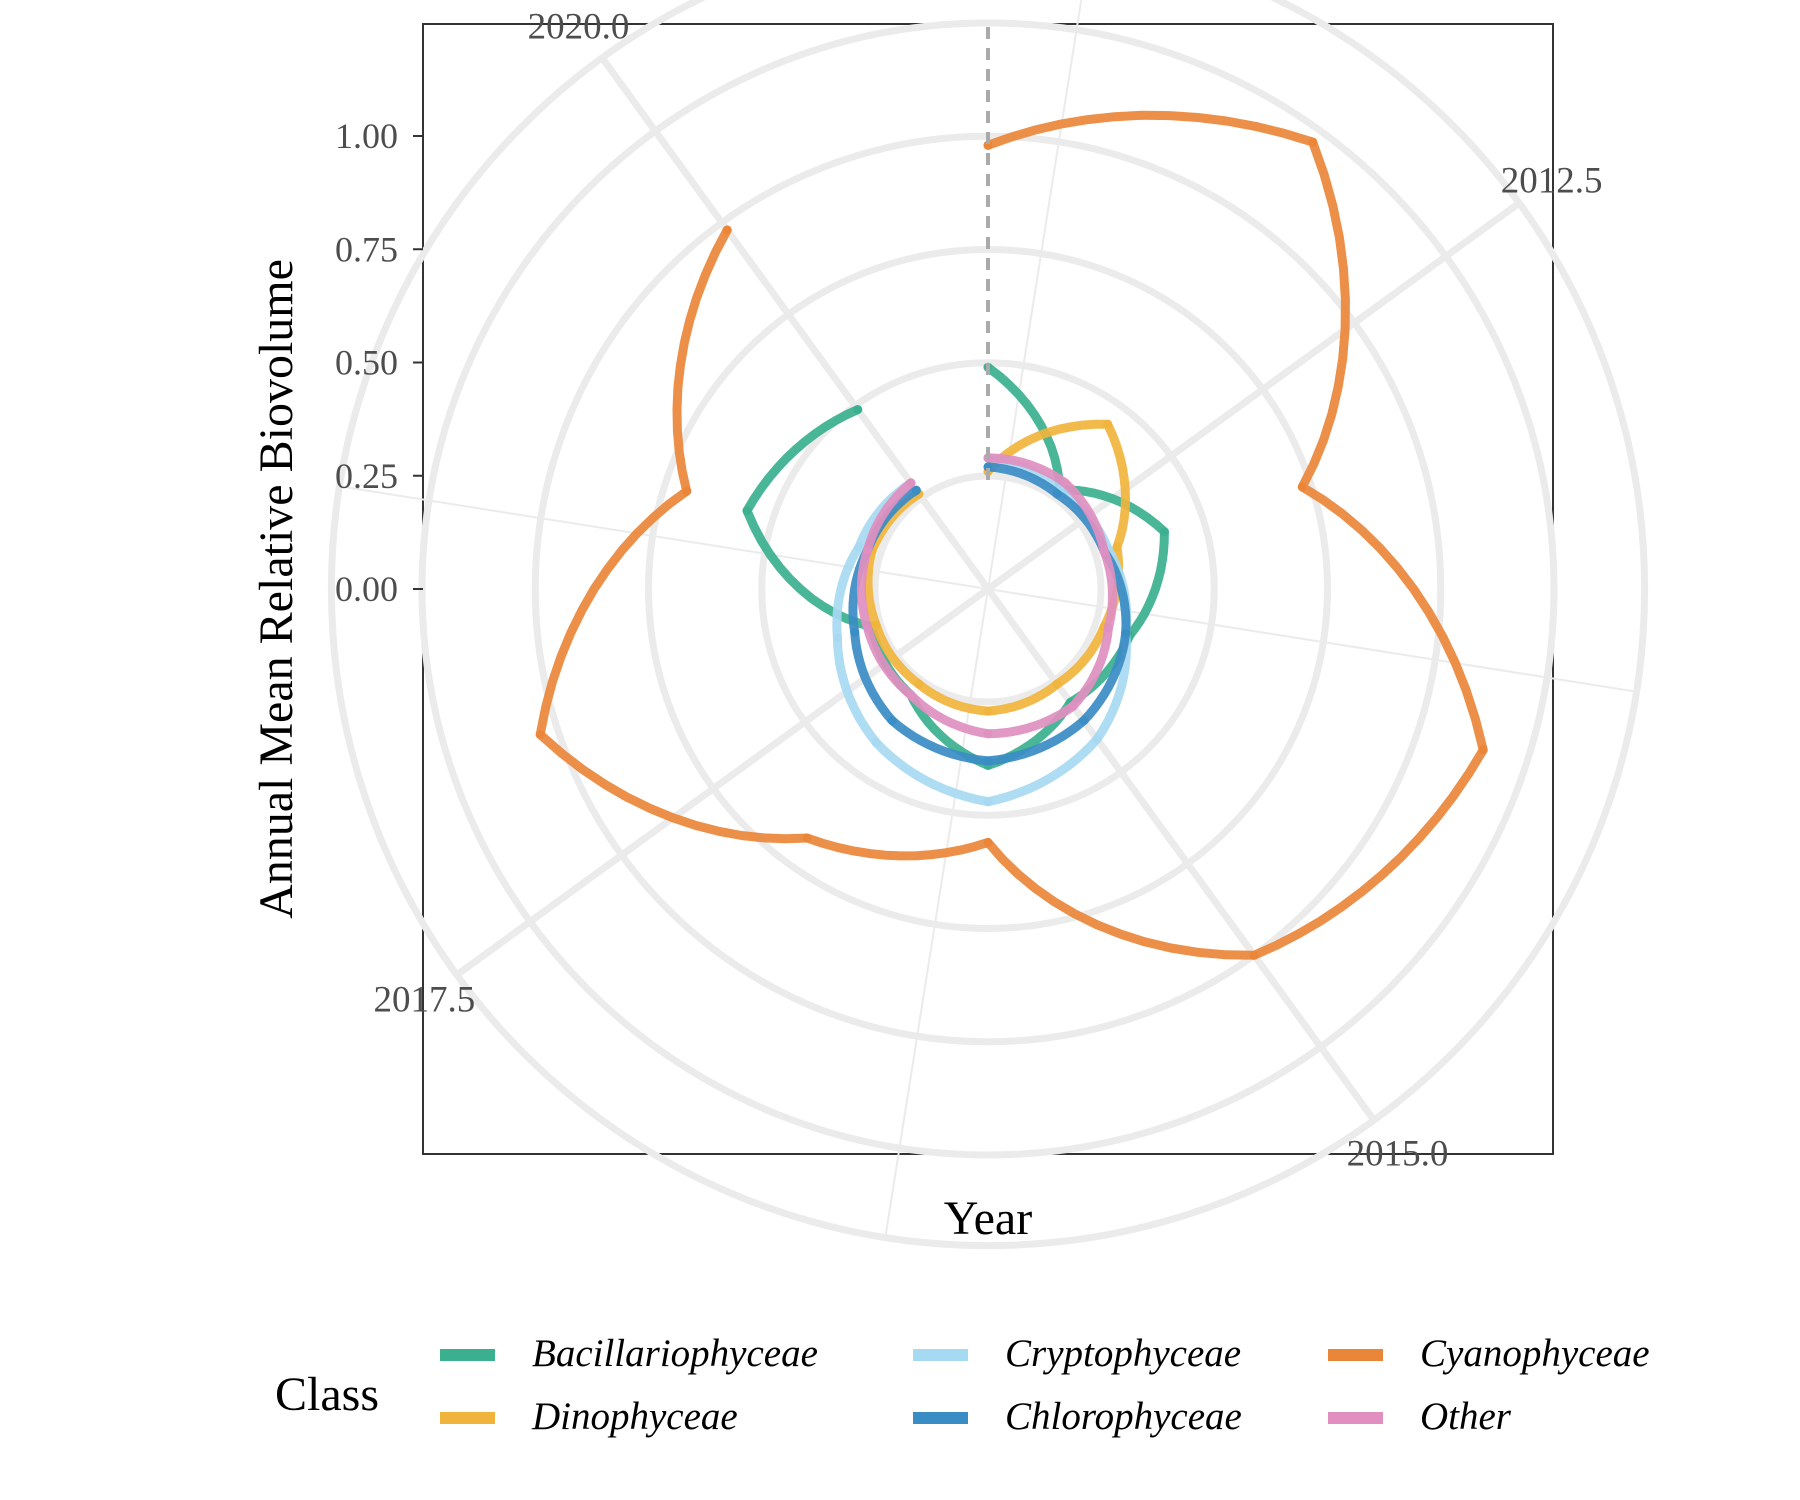 The height and width of the screenshot is (1500, 1800). What do you see at coordinates (1552, 181) in the screenshot?
I see `angle-tick-label: 2012.5` at bounding box center [1552, 181].